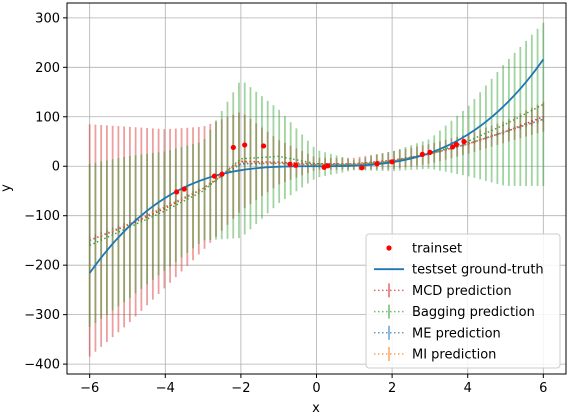 The width and height of the screenshot is (568, 414). Describe the element at coordinates (543, 388) in the screenshot. I see `x-tick-label: 6` at that location.